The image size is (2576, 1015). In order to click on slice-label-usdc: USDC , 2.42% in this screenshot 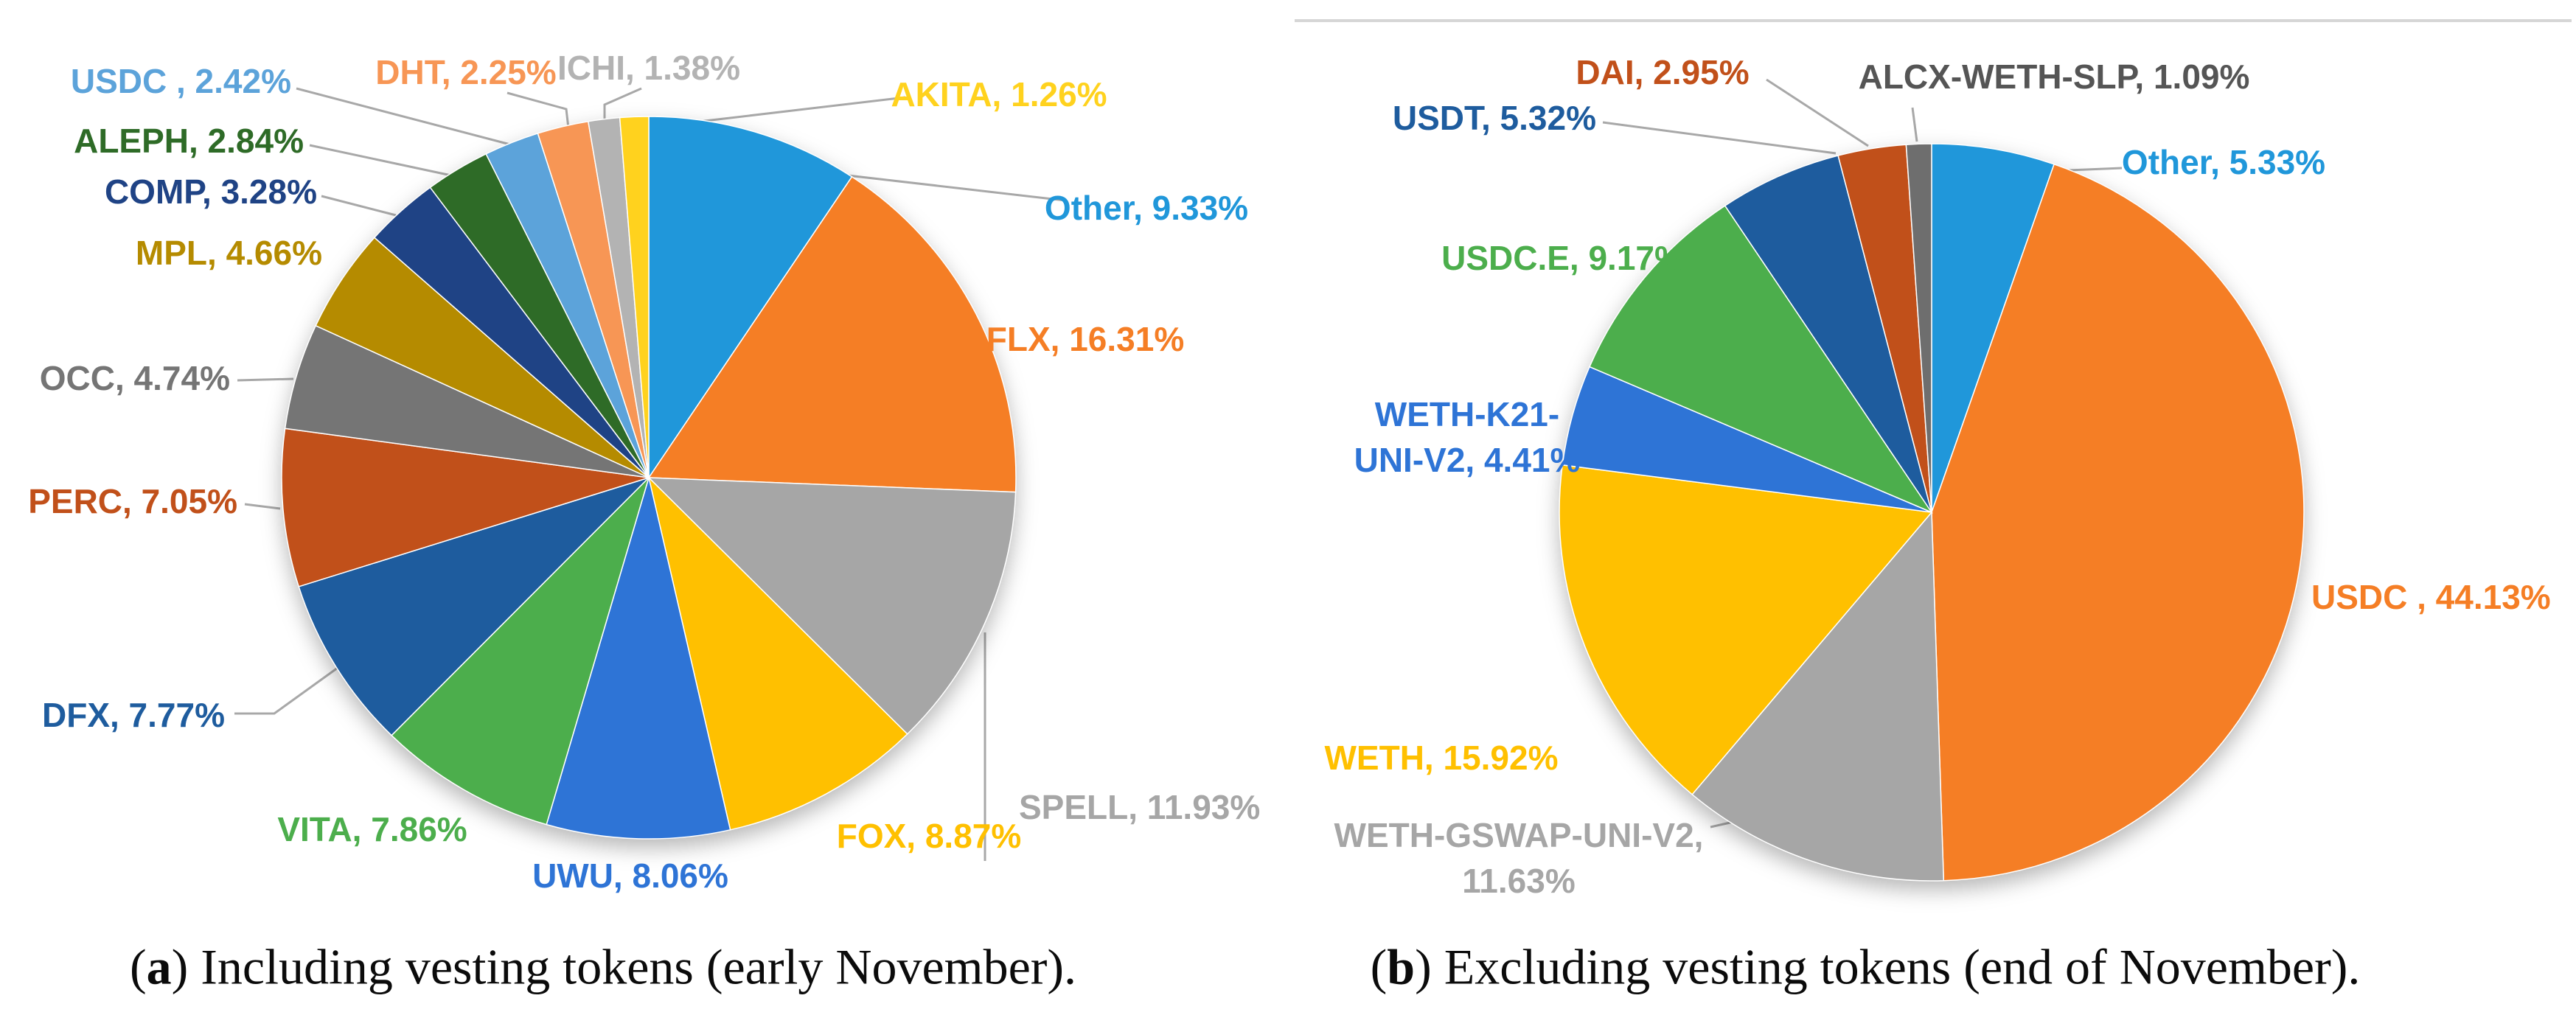, I will do `click(180, 81)`.